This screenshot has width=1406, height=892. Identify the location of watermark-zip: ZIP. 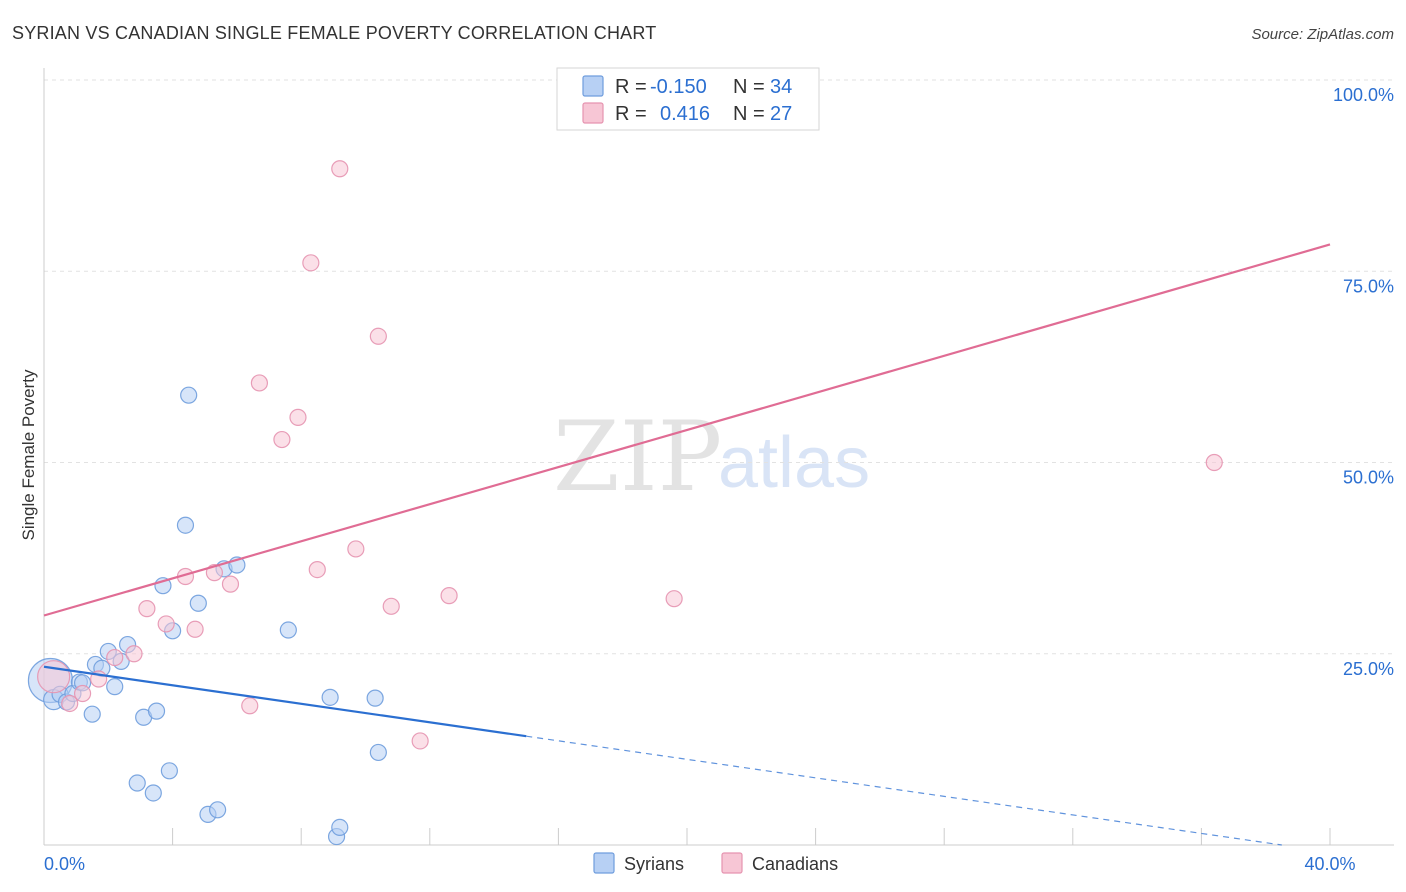
(637, 457).